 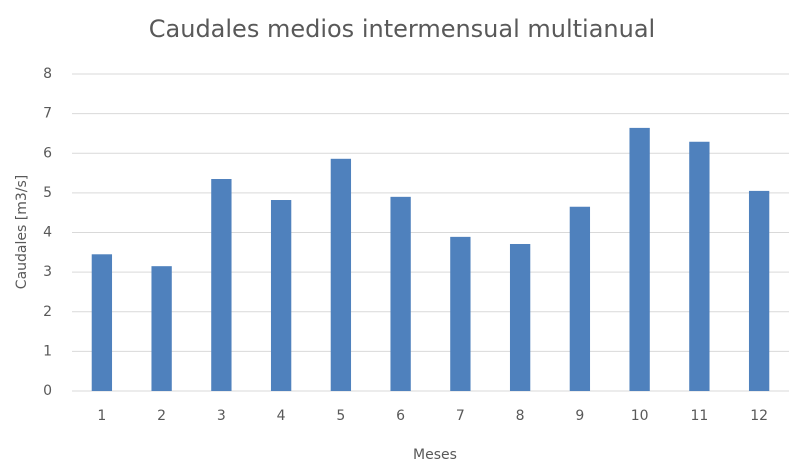 What do you see at coordinates (640, 416) in the screenshot?
I see `x-tick-label: 10` at bounding box center [640, 416].